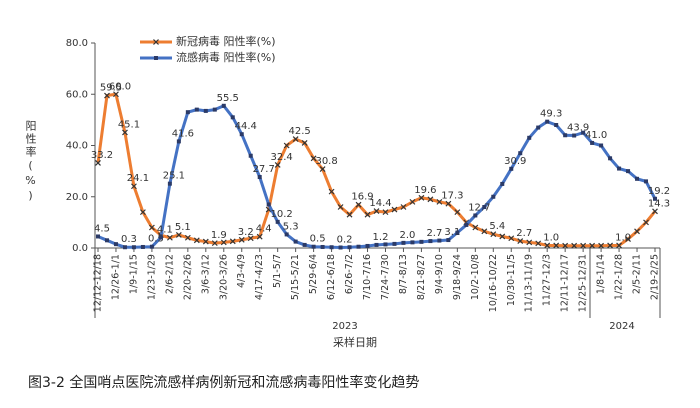  What do you see at coordinates (133, 274) in the screenshot?
I see `x-tick-label: 1/9-1/15` at bounding box center [133, 274].